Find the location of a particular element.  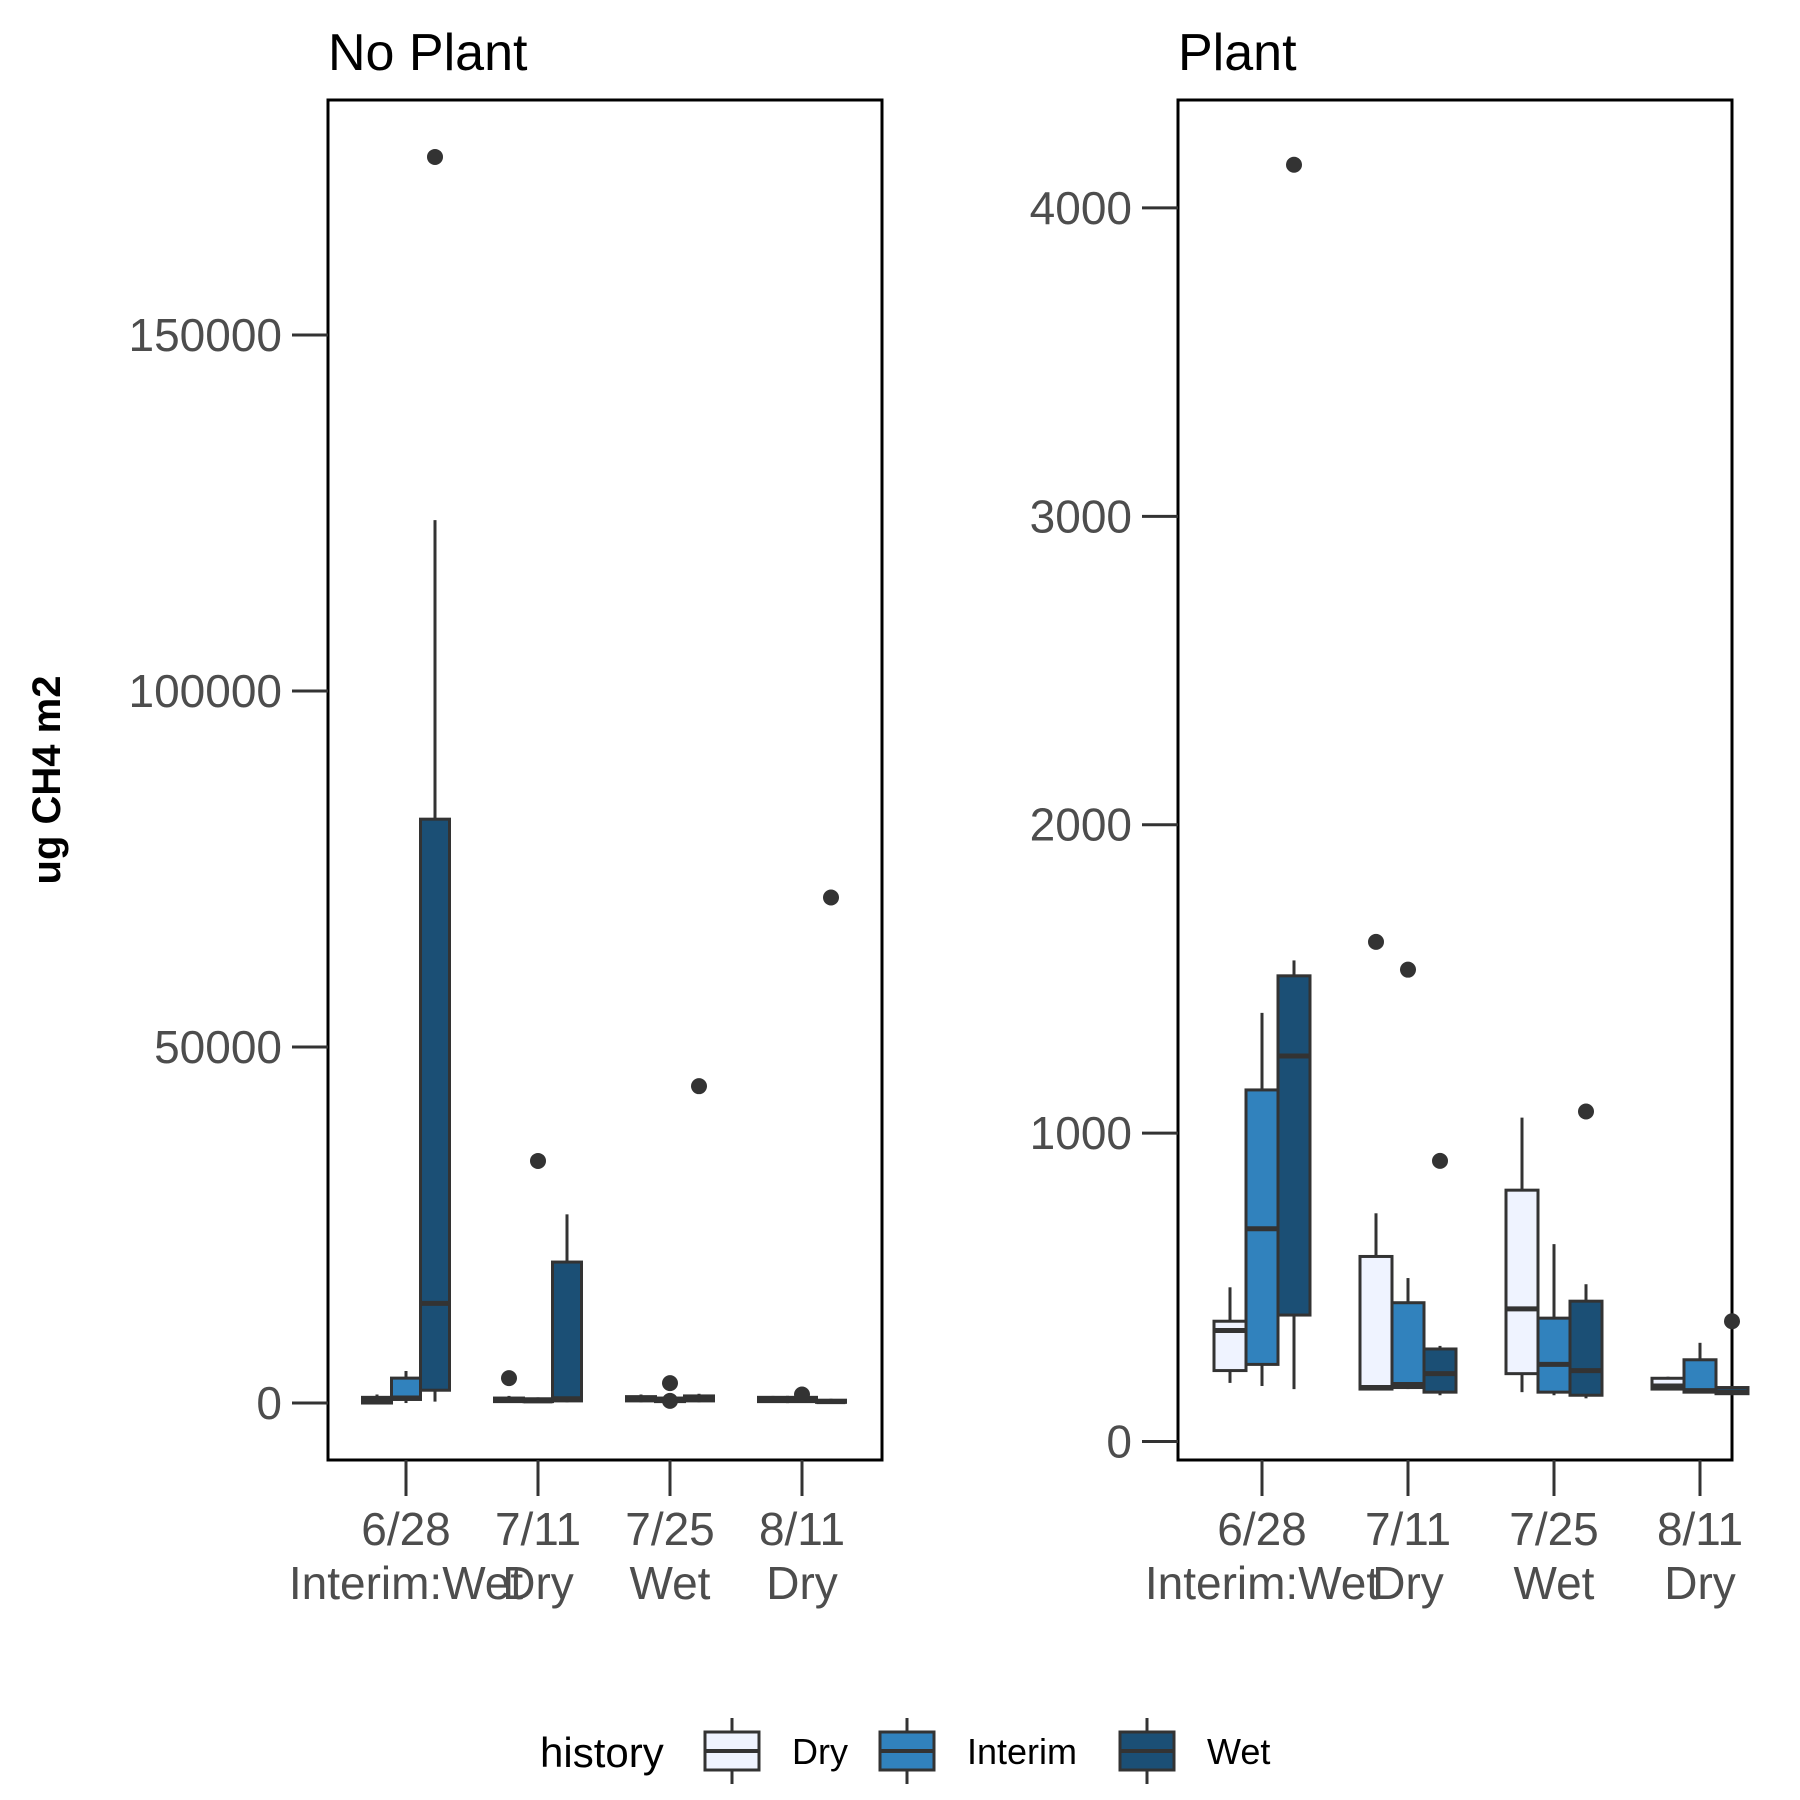

y-axis-title: ug CH4 m2 is located at coordinates (47, 780).